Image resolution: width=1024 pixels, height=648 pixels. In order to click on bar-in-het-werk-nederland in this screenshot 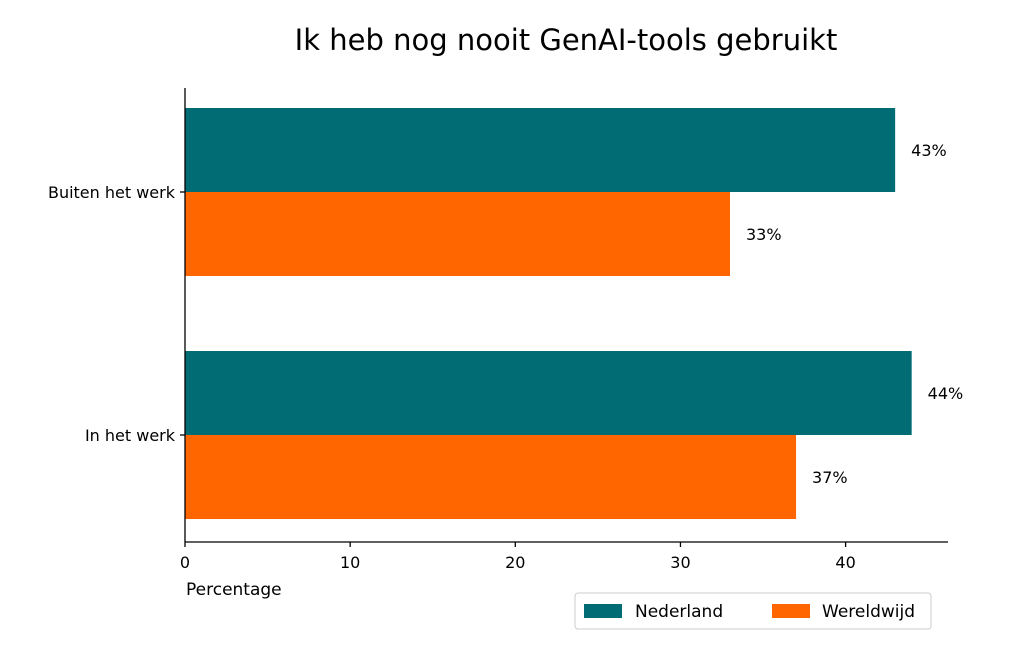, I will do `click(548, 393)`.